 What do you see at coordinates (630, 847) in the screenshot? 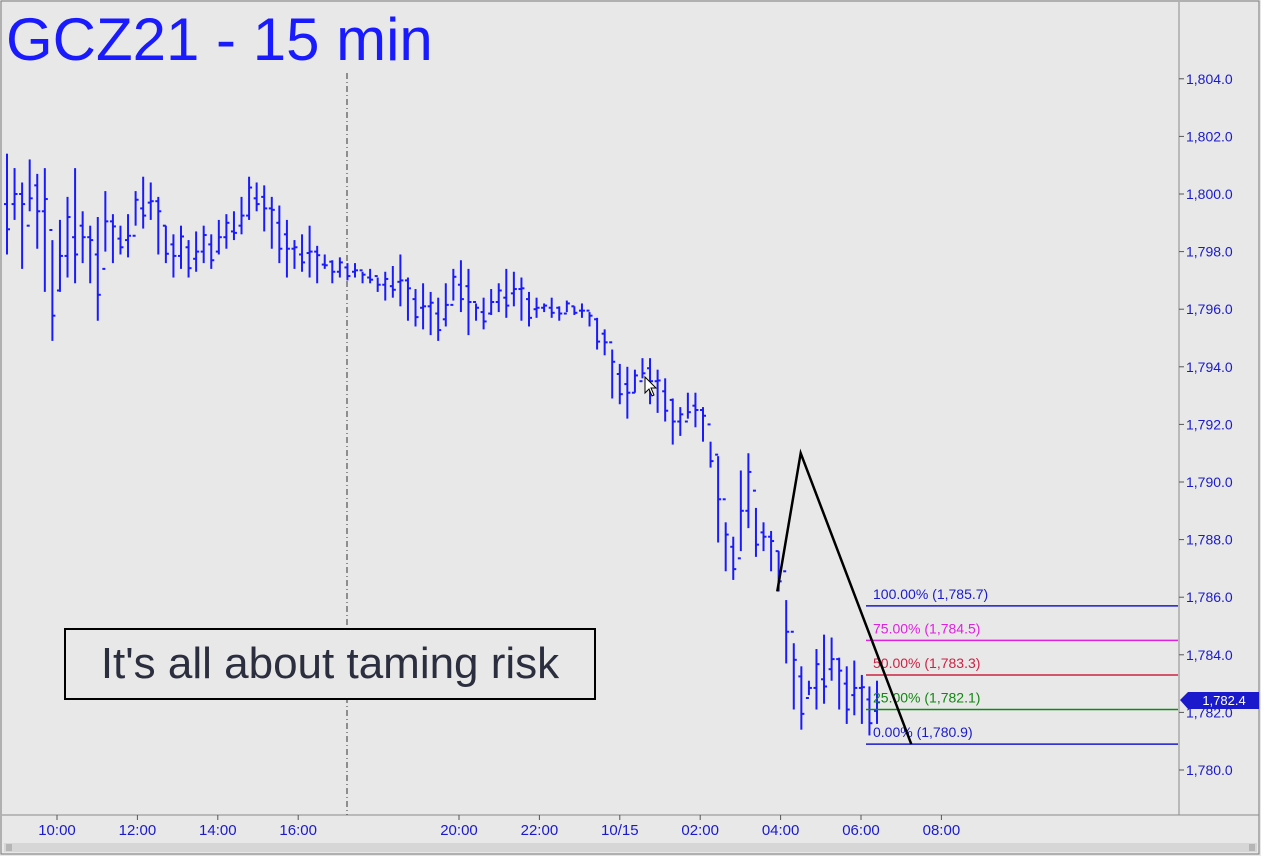
I see `scrollbar` at bounding box center [630, 847].